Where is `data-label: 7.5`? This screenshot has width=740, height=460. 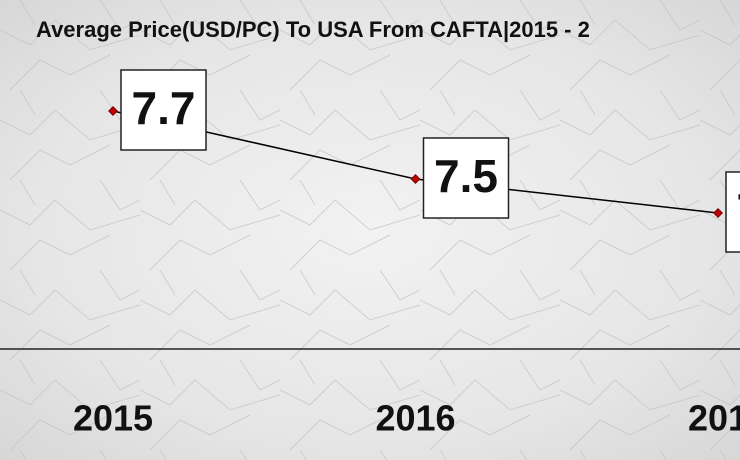 data-label: 7.5 is located at coordinates (466, 176).